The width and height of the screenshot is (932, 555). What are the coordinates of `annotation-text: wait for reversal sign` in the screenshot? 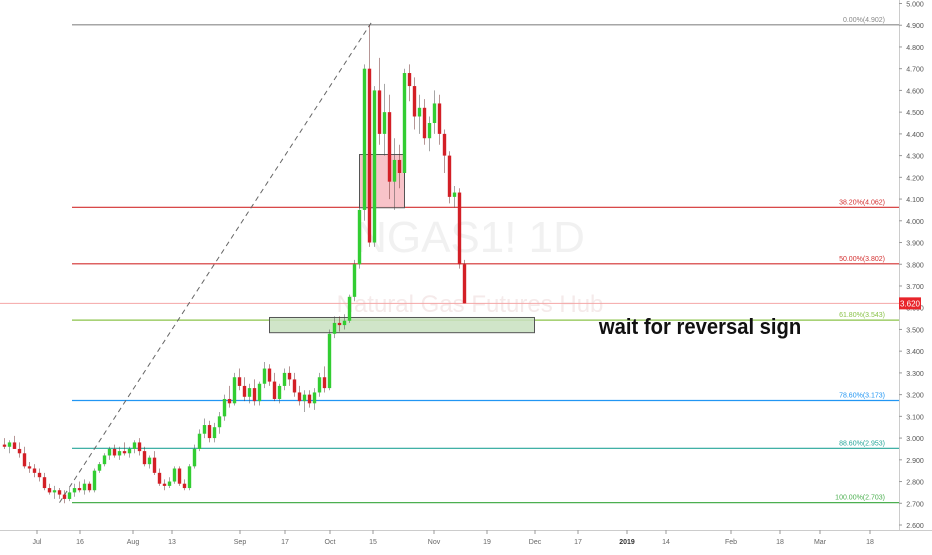 It's located at (699, 327).